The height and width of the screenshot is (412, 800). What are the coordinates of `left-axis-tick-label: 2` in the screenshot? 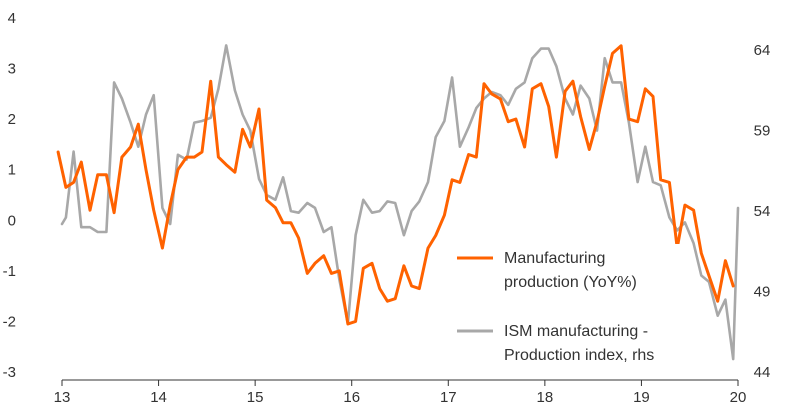 It's located at (12, 119).